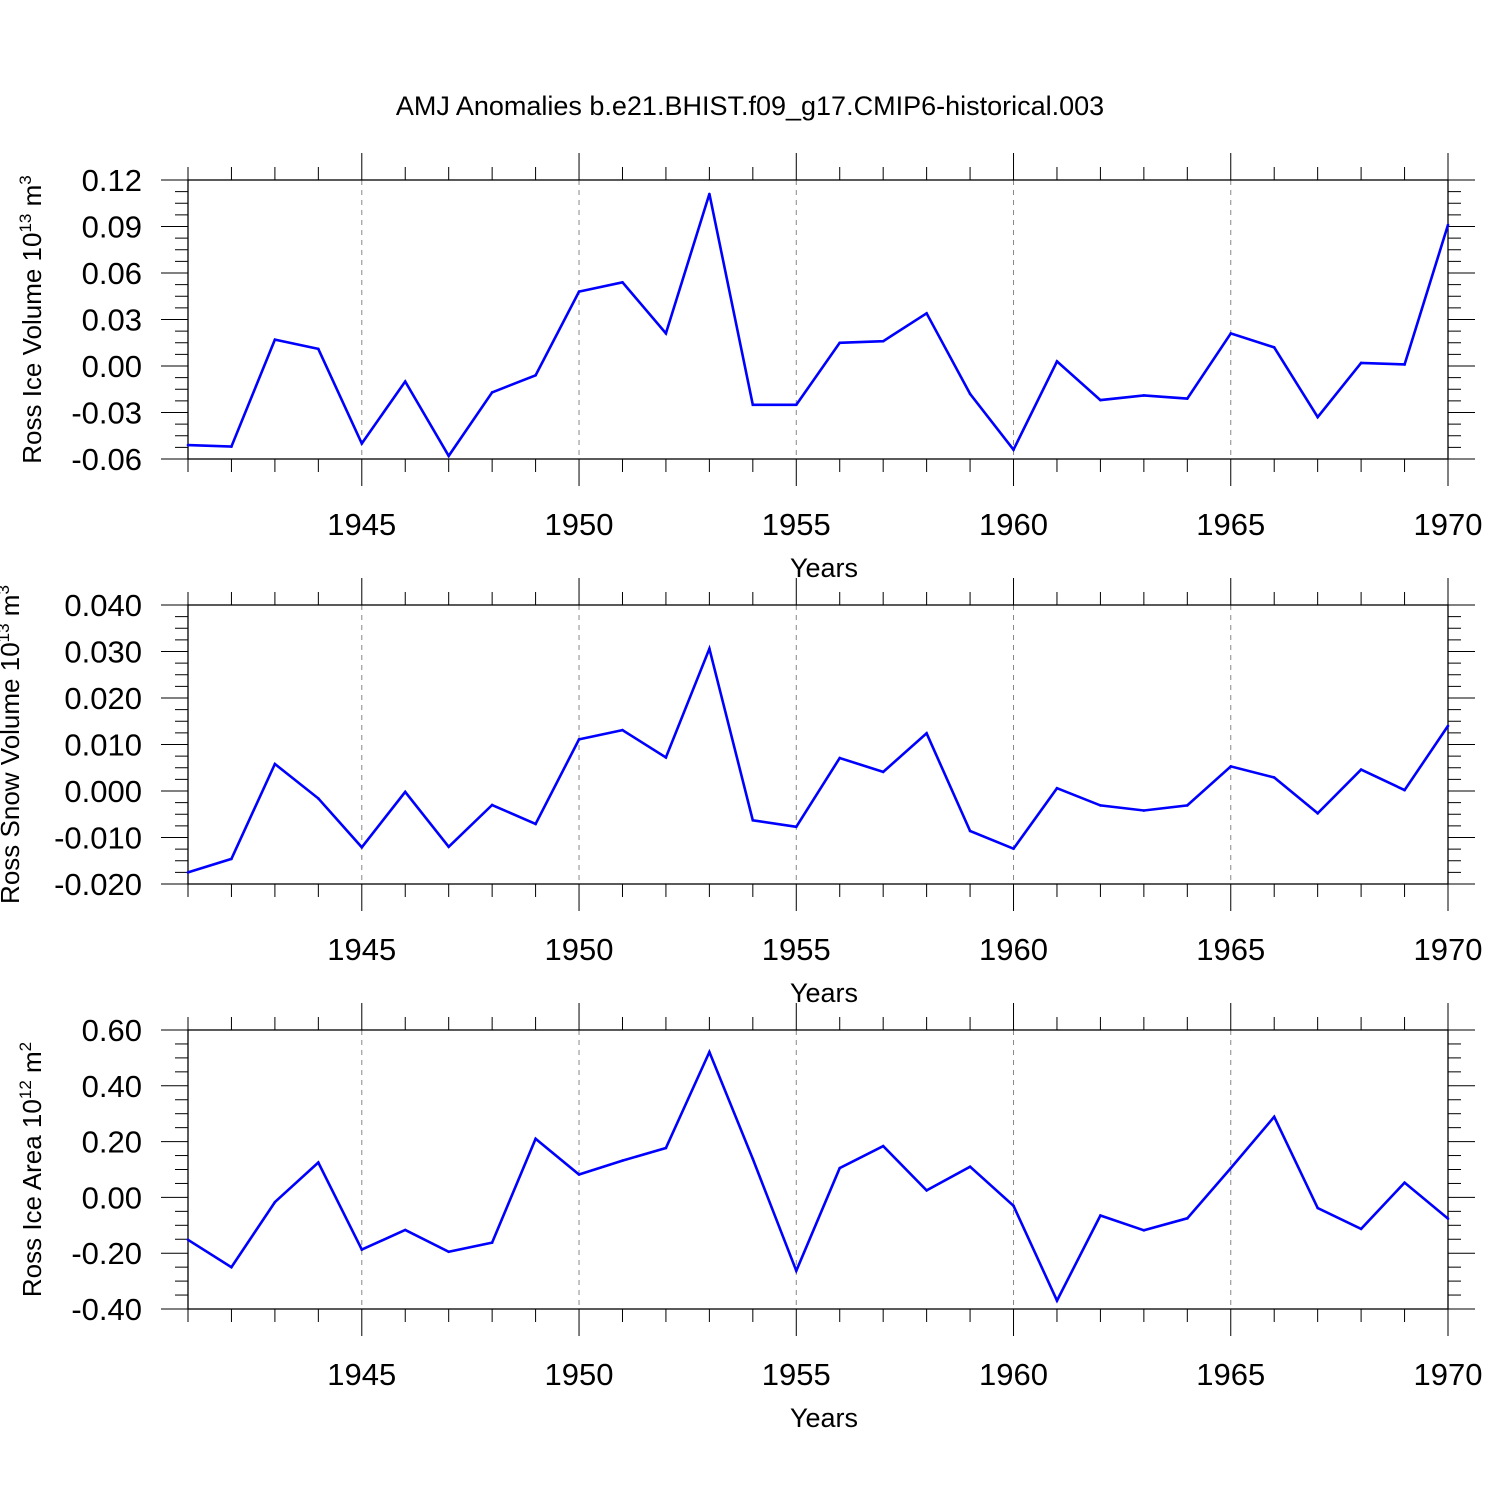 This screenshot has height=1500, width=1500. What do you see at coordinates (1230, 949) in the screenshot?
I see `x-tick-label: 1965` at bounding box center [1230, 949].